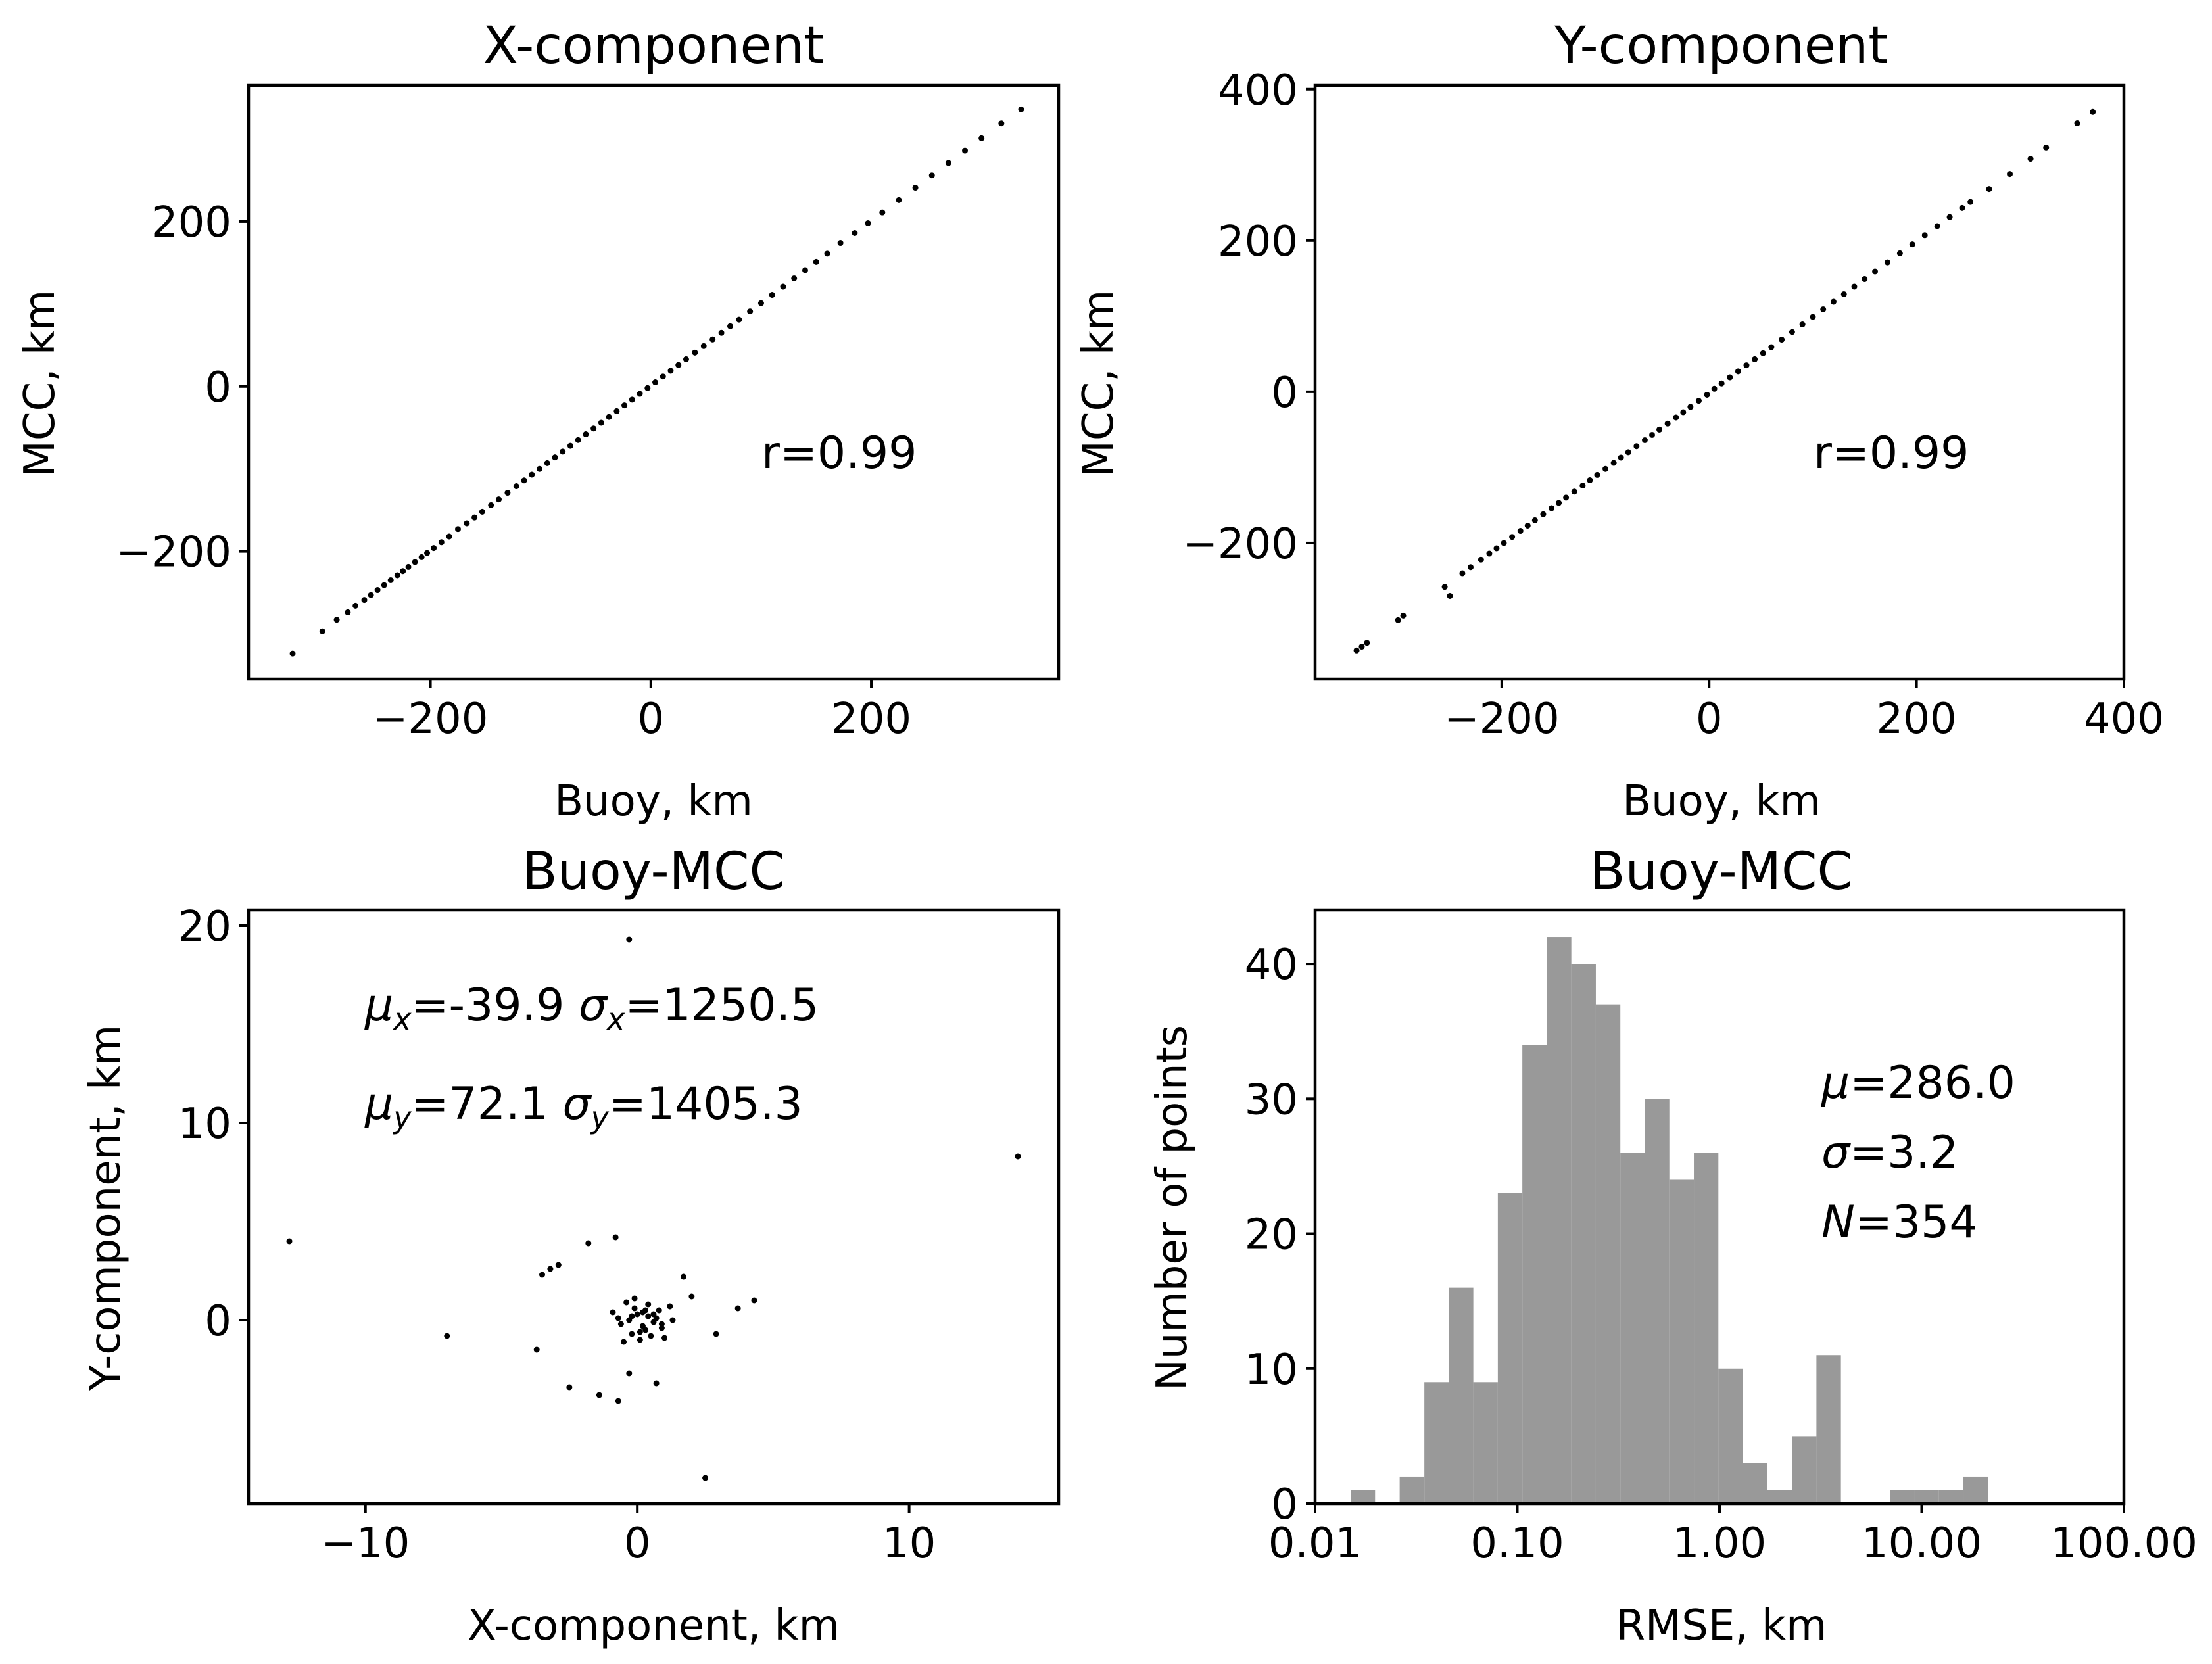 This screenshot has width=2212, height=1664. What do you see at coordinates (909, 1543) in the screenshot?
I see `difference-scatter-x-tick-label: 10` at bounding box center [909, 1543].